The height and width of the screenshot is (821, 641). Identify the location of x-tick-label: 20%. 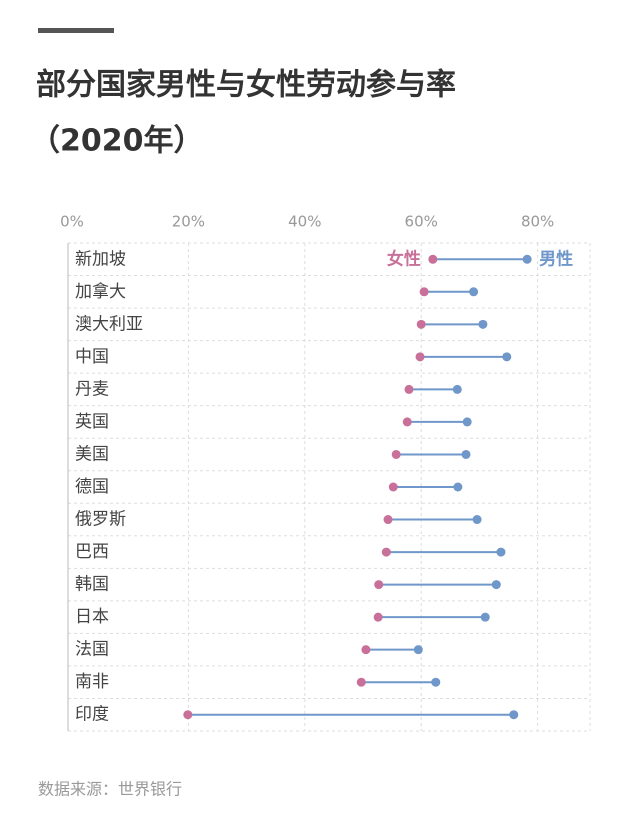
(188, 222).